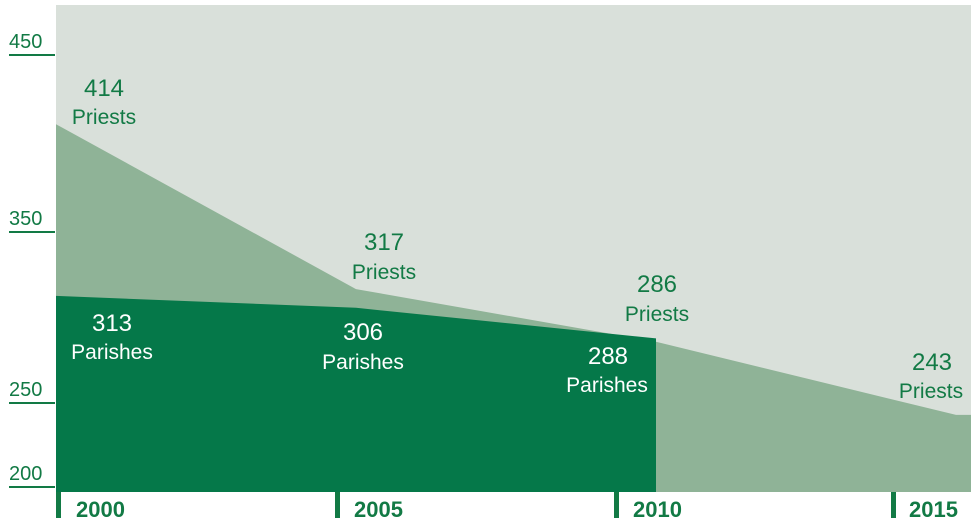 Image resolution: width=971 pixels, height=523 pixels. Describe the element at coordinates (507, 507) in the screenshot. I see `x-axis: 2000 2005 2010 2015` at that location.